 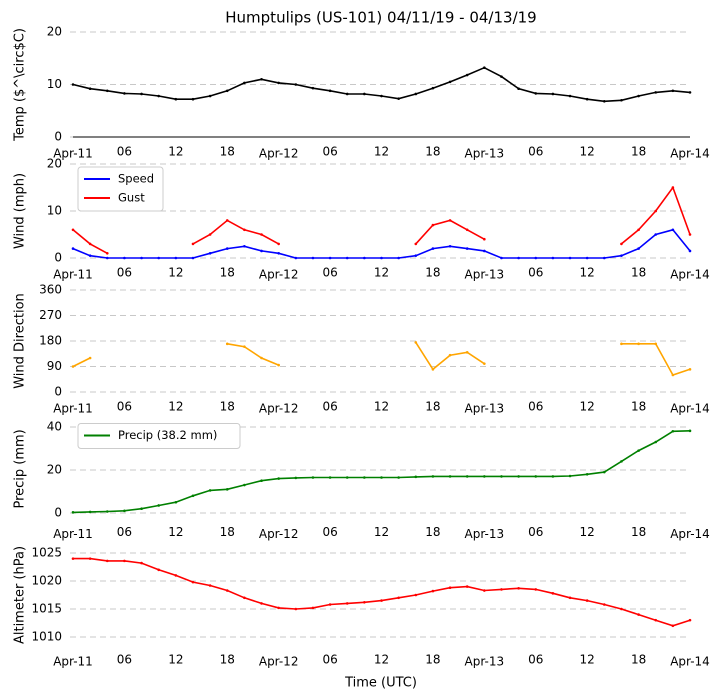 I want to click on y-tick-label: 270, so click(x=50, y=315).